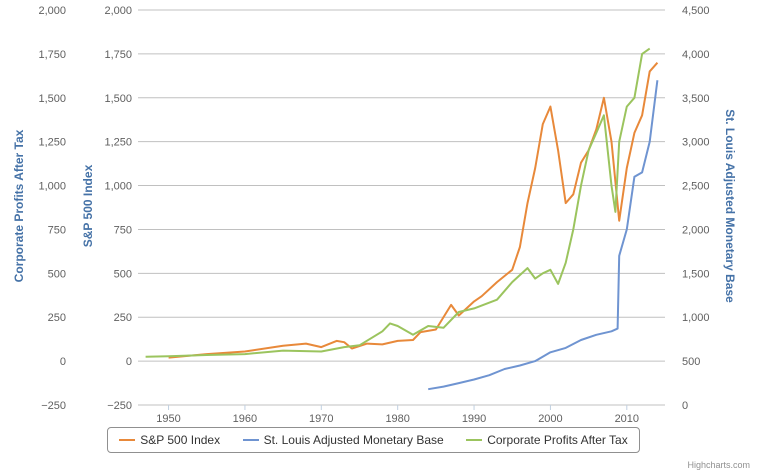 The height and width of the screenshot is (476, 765). Describe the element at coordinates (353, 440) in the screenshot. I see `legend-label-monetary-base: St. Louis Adjusted Monetary Base` at that location.